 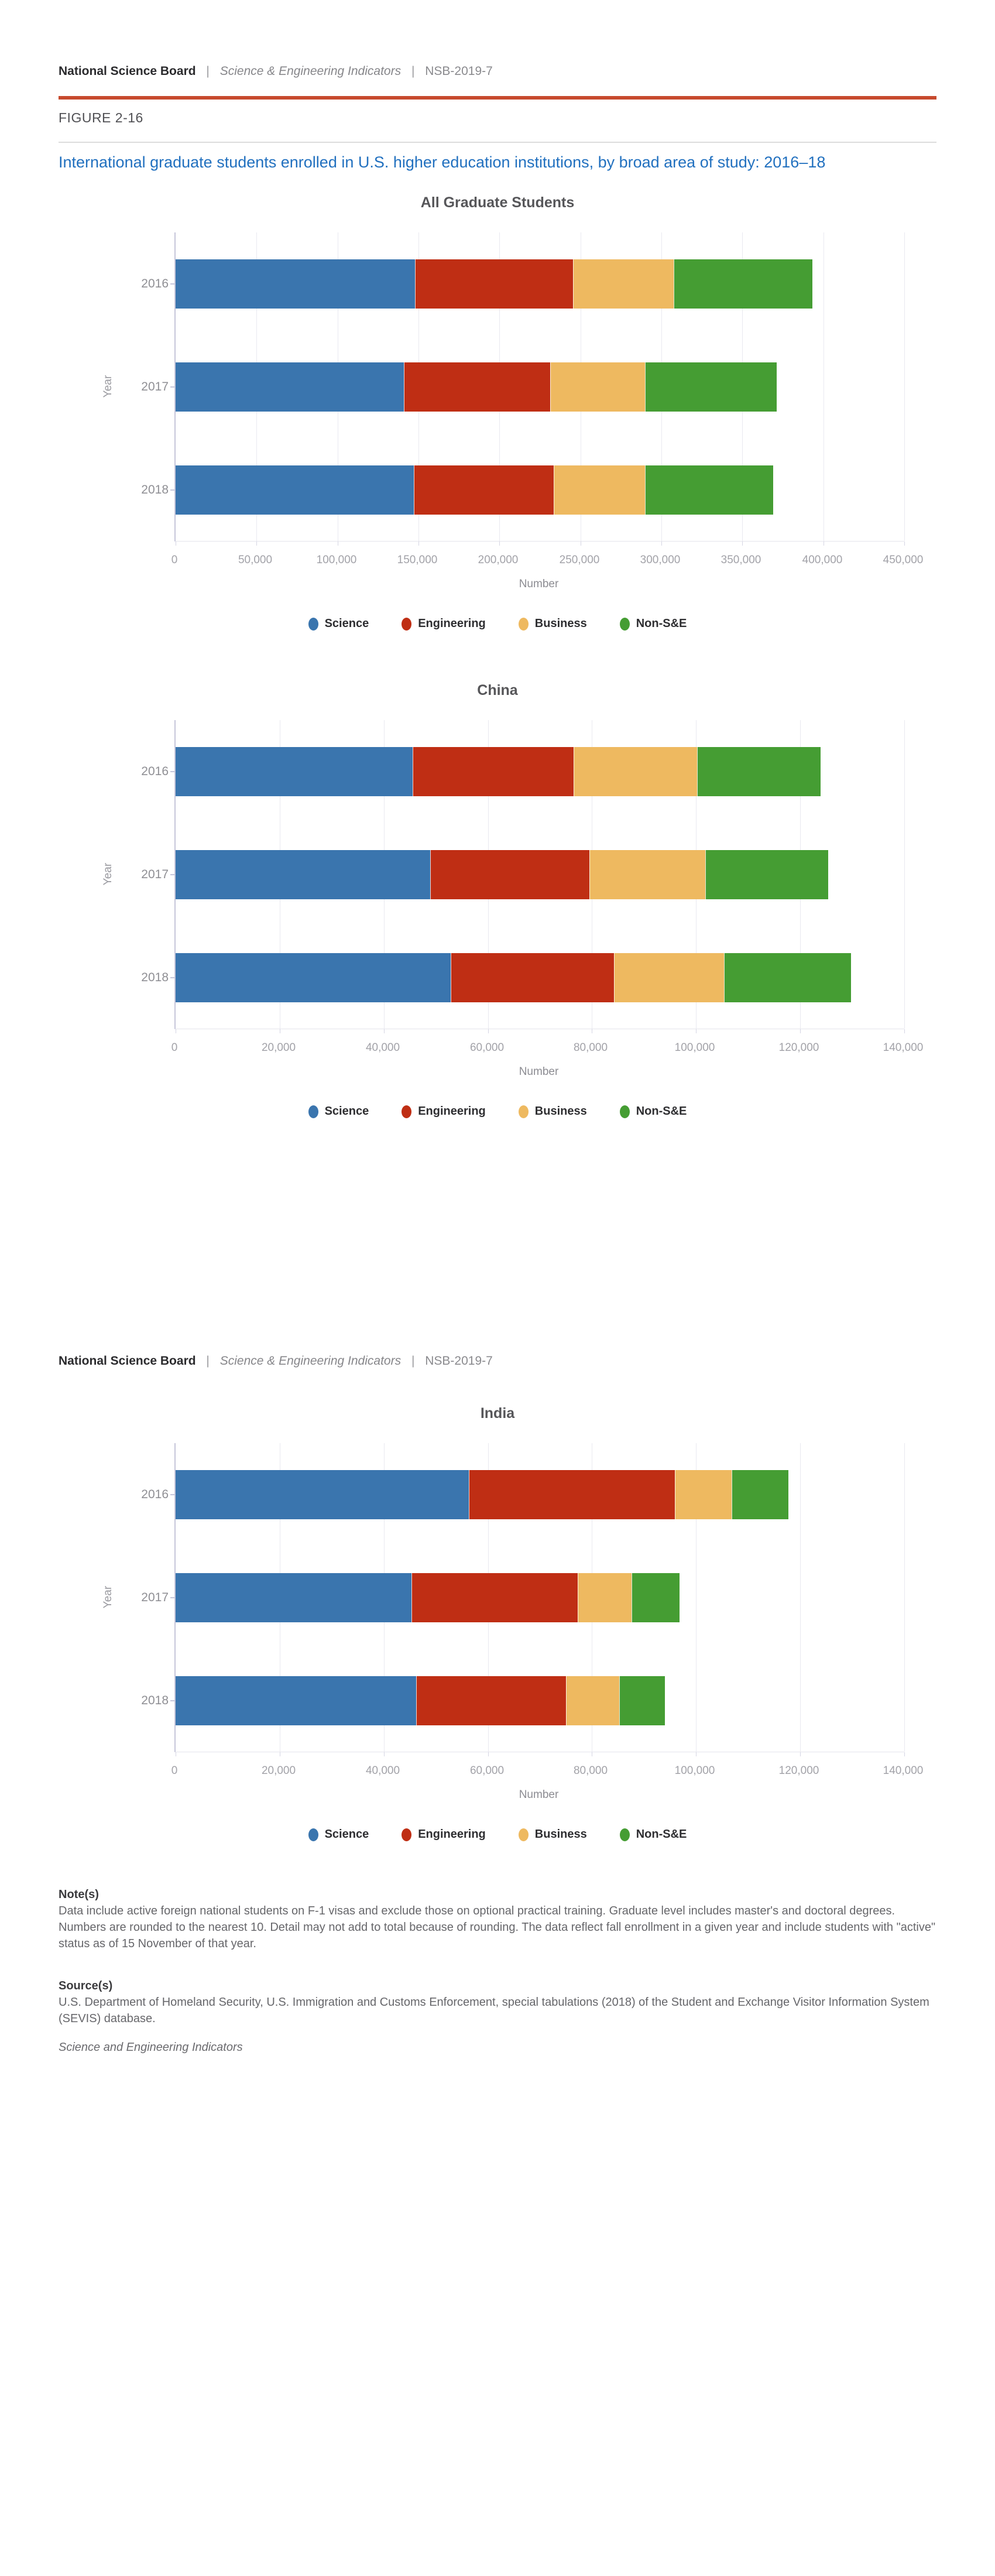 I want to click on x-tick-label: 350,000, so click(x=741, y=560).